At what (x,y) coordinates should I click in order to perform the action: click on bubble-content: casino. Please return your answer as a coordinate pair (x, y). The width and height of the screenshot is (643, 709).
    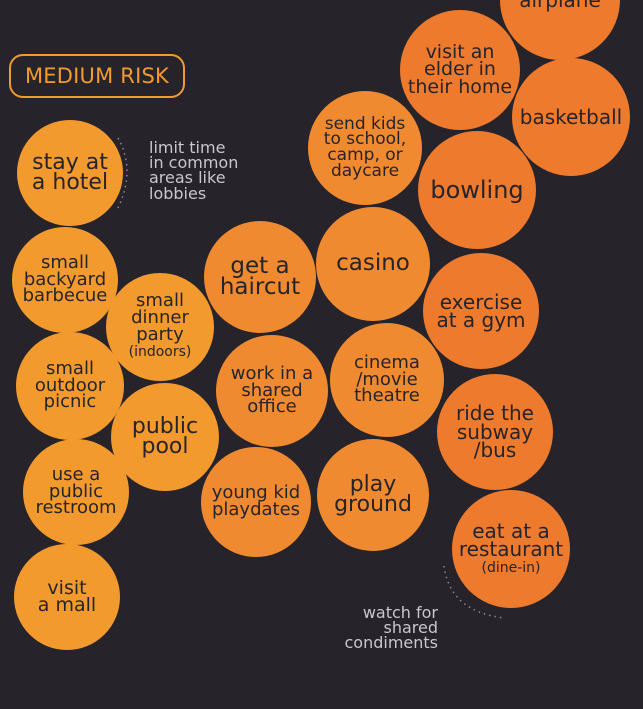
    Looking at the image, I should click on (373, 263).